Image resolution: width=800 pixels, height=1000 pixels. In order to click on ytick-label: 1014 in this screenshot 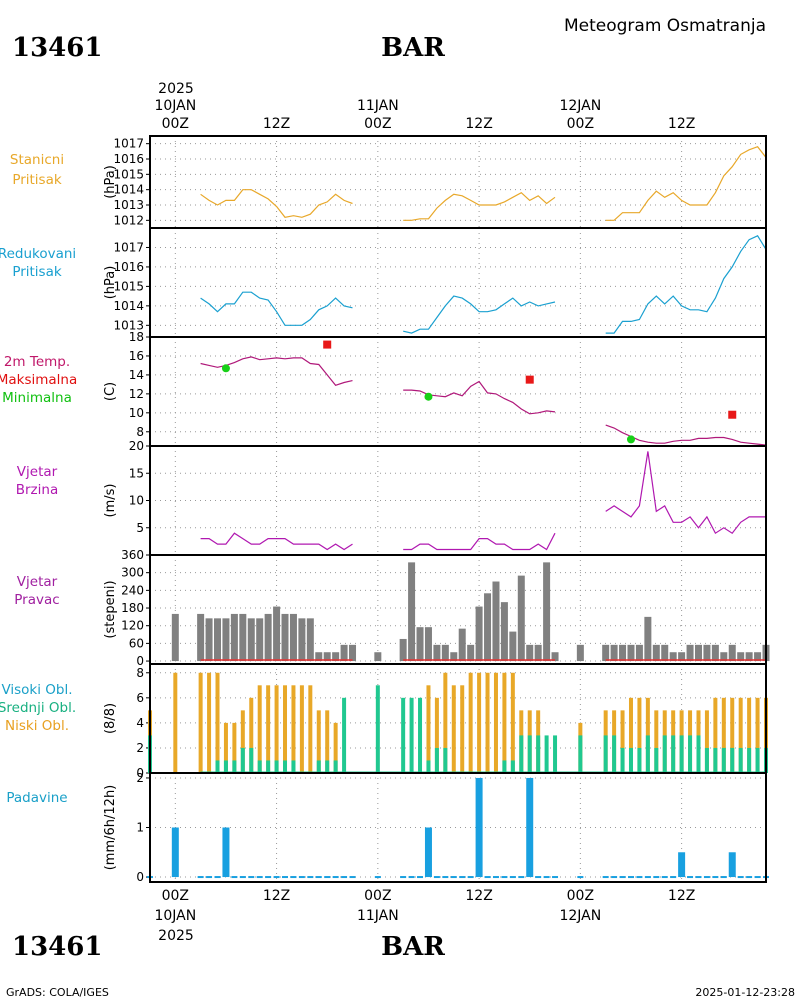, I will do `click(128, 190)`.